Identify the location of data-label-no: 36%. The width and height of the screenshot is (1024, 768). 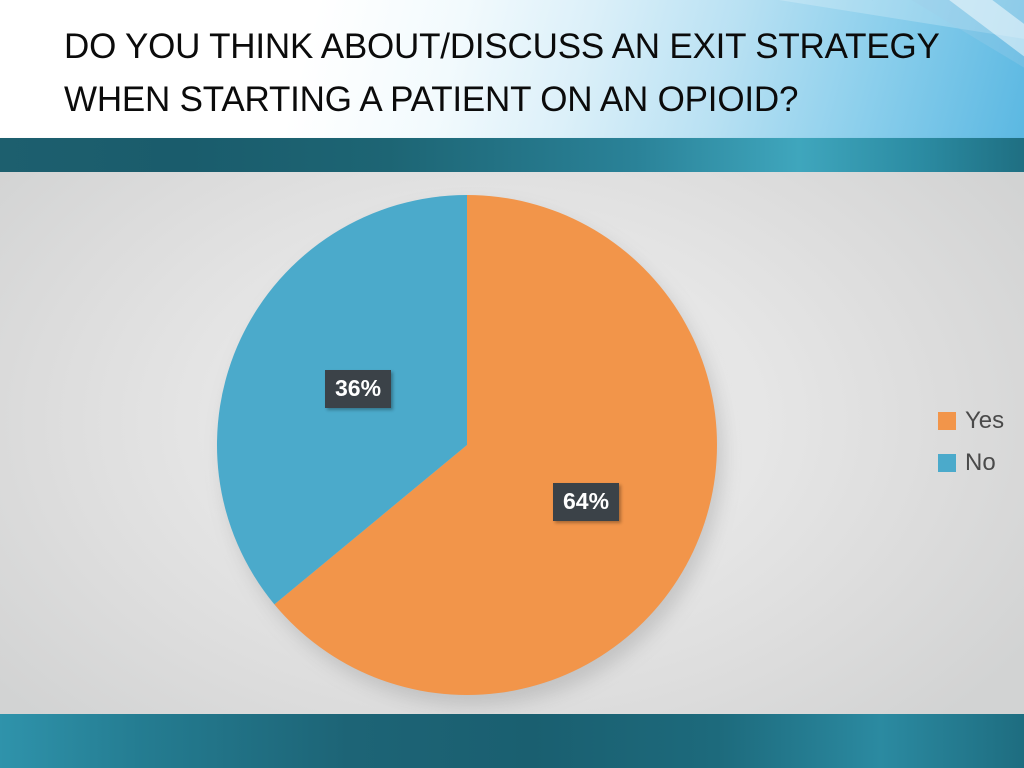
(358, 389).